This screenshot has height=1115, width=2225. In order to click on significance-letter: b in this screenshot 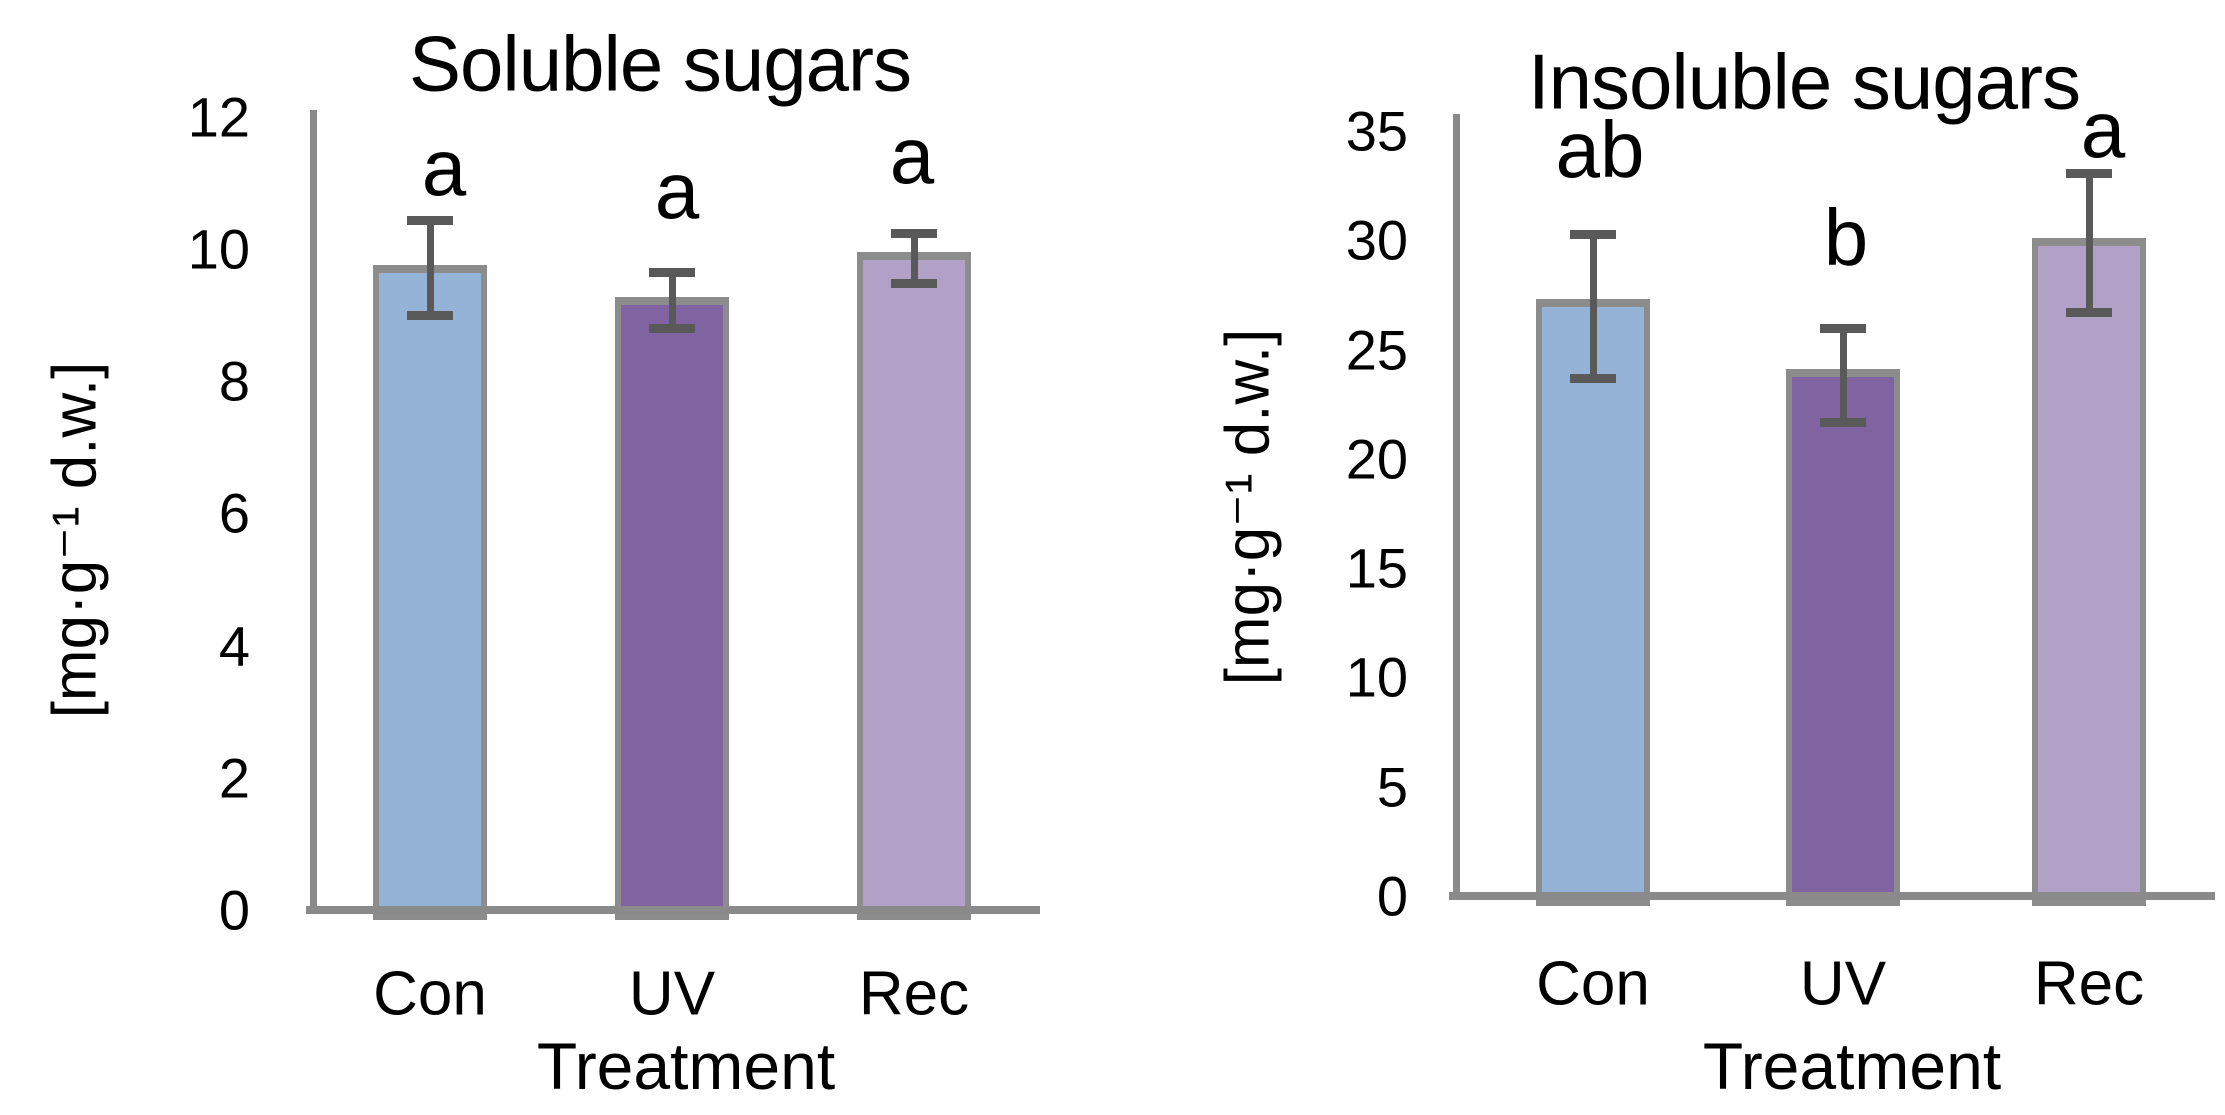, I will do `click(1846, 237)`.